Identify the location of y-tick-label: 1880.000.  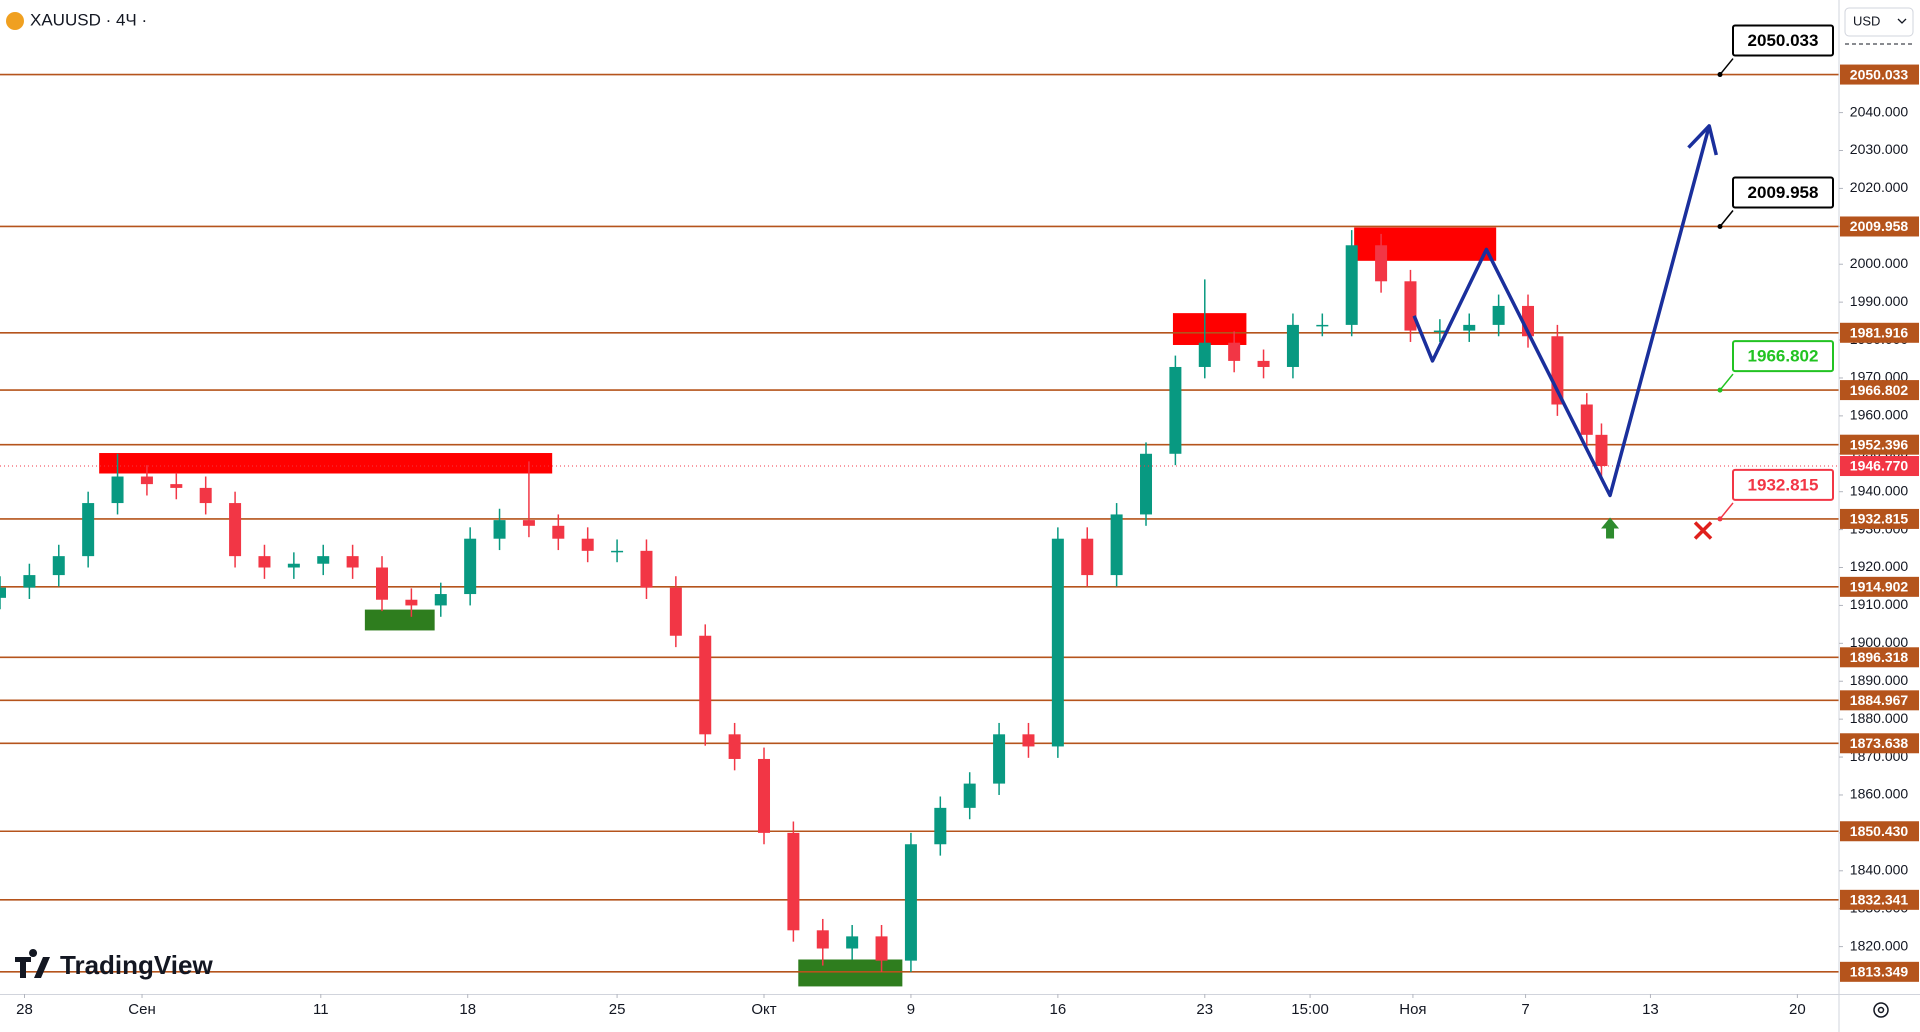
(1879, 718).